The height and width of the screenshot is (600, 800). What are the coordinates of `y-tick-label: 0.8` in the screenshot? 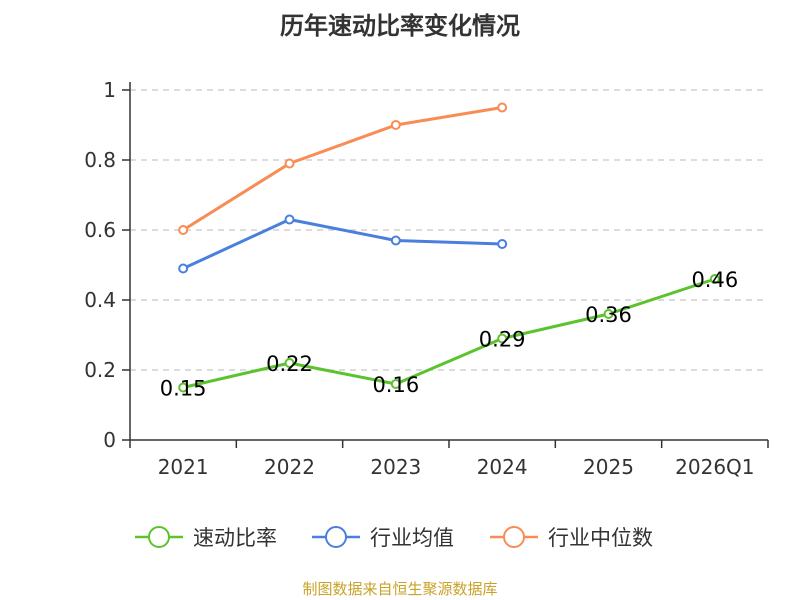 It's located at (100, 160).